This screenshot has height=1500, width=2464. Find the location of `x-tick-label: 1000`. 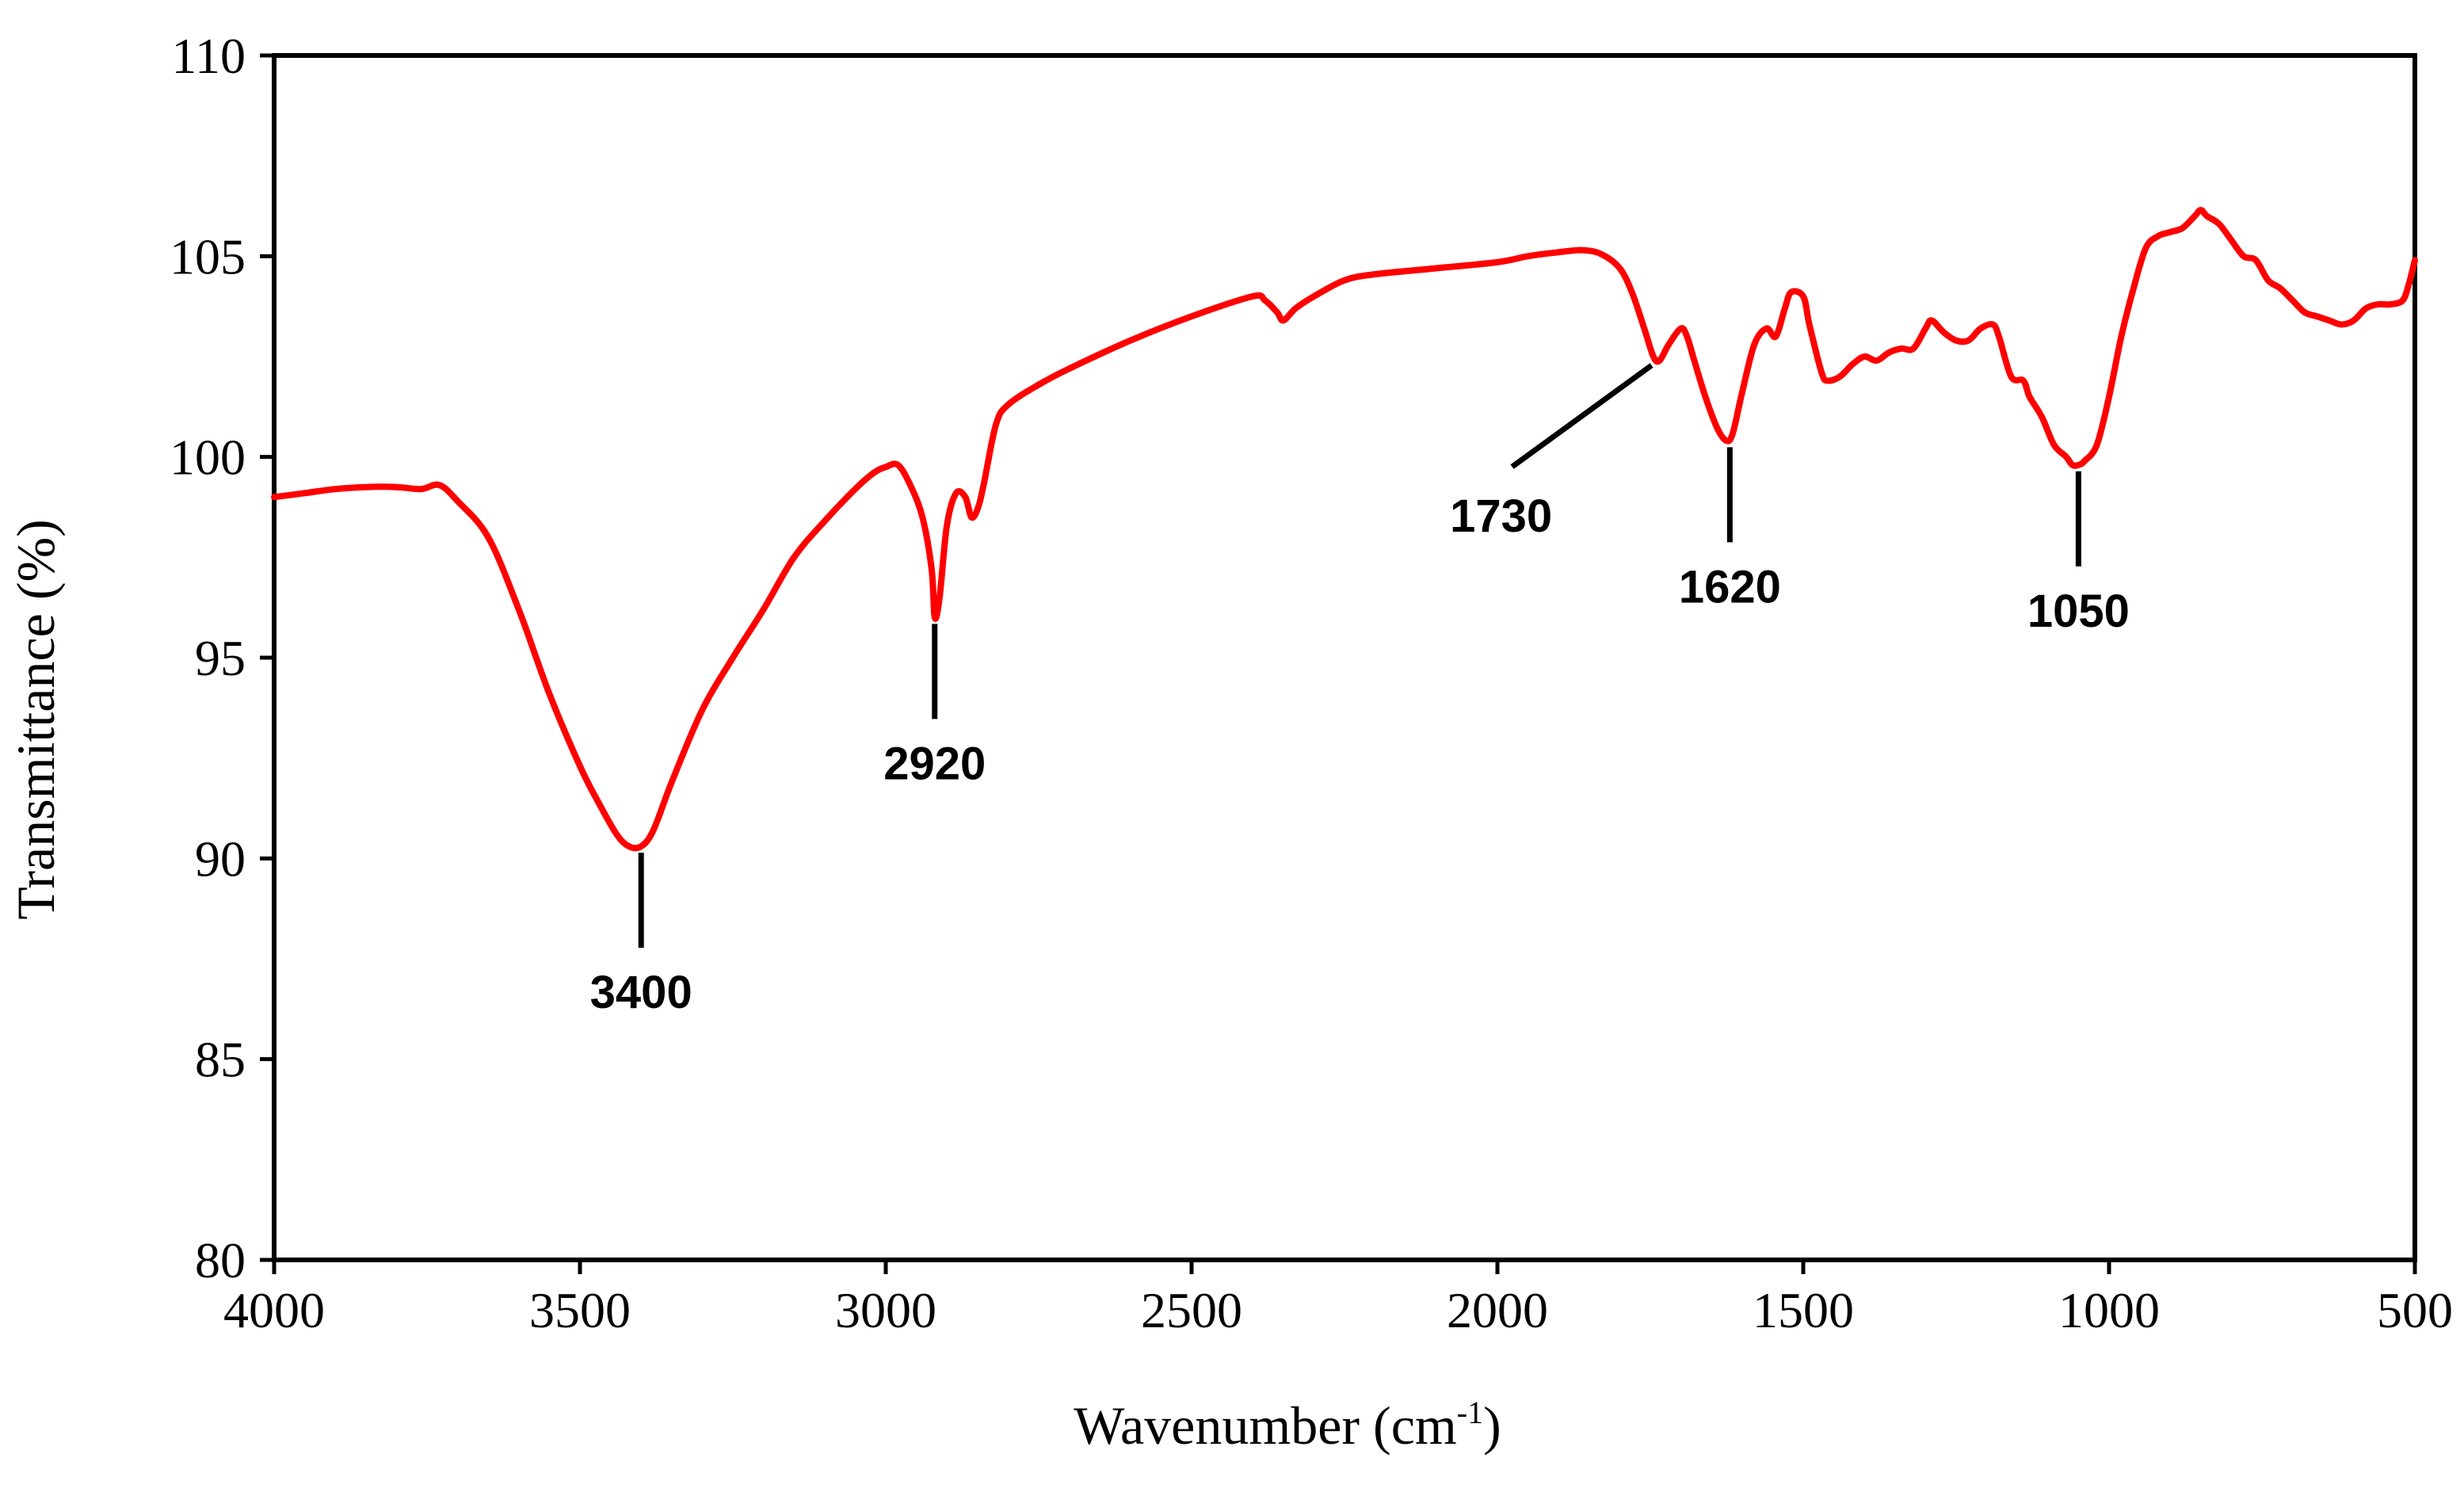

x-tick-label: 1000 is located at coordinates (2109, 1310).